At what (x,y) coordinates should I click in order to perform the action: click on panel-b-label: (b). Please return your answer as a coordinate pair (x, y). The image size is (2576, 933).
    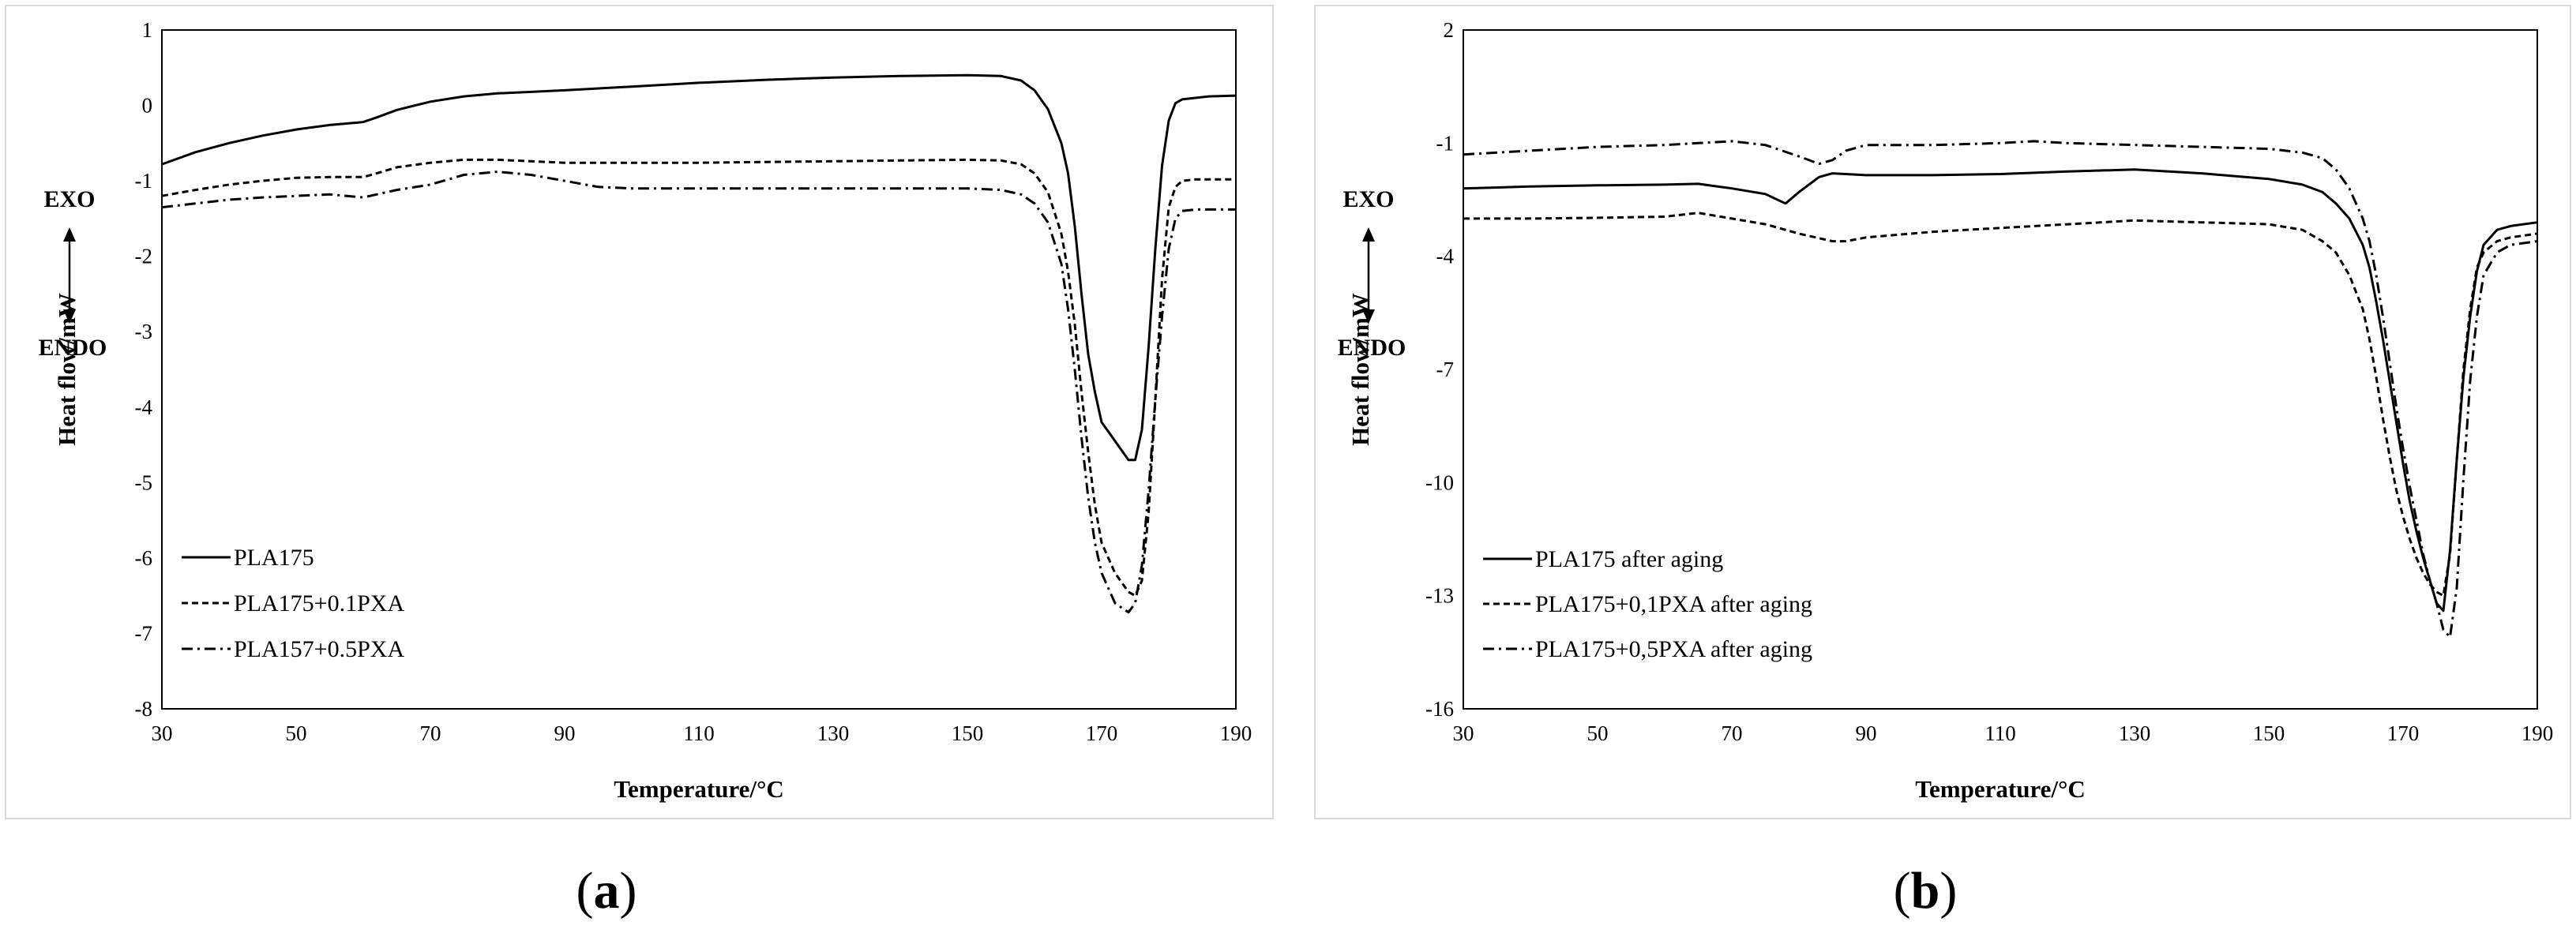
    Looking at the image, I should click on (1926, 891).